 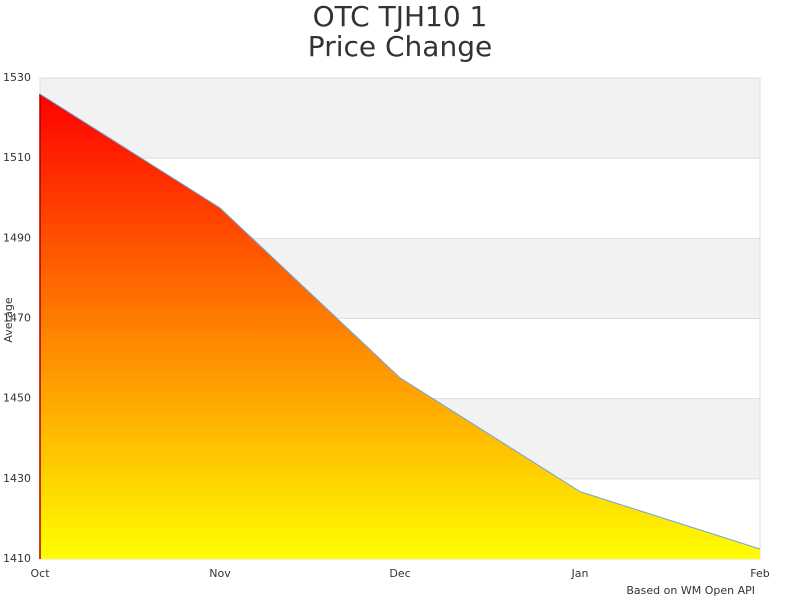 I want to click on y-tick-label: 1470, so click(x=17, y=318).